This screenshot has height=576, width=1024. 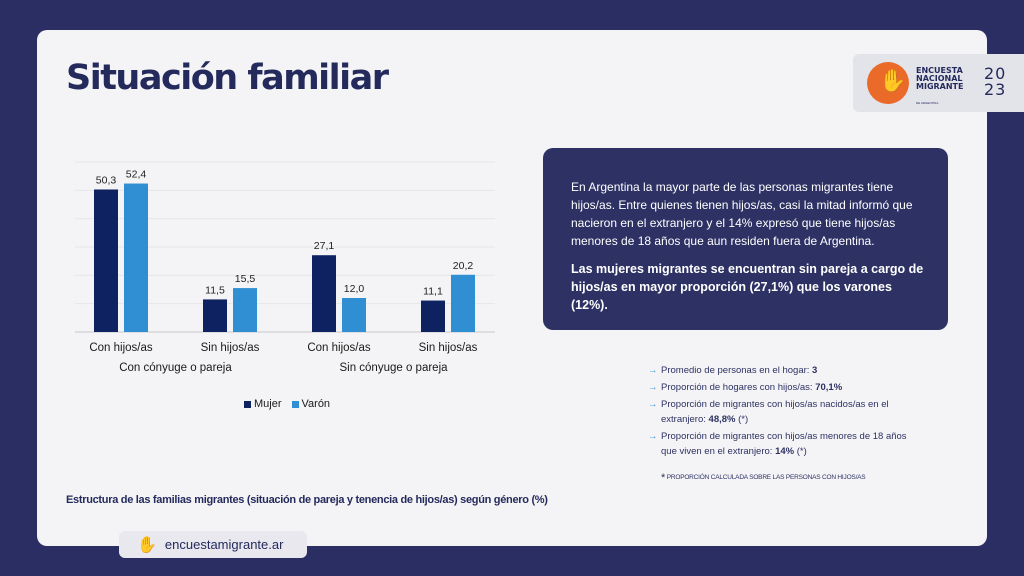 What do you see at coordinates (785, 451) in the screenshot?
I see `fact-value: 14%` at bounding box center [785, 451].